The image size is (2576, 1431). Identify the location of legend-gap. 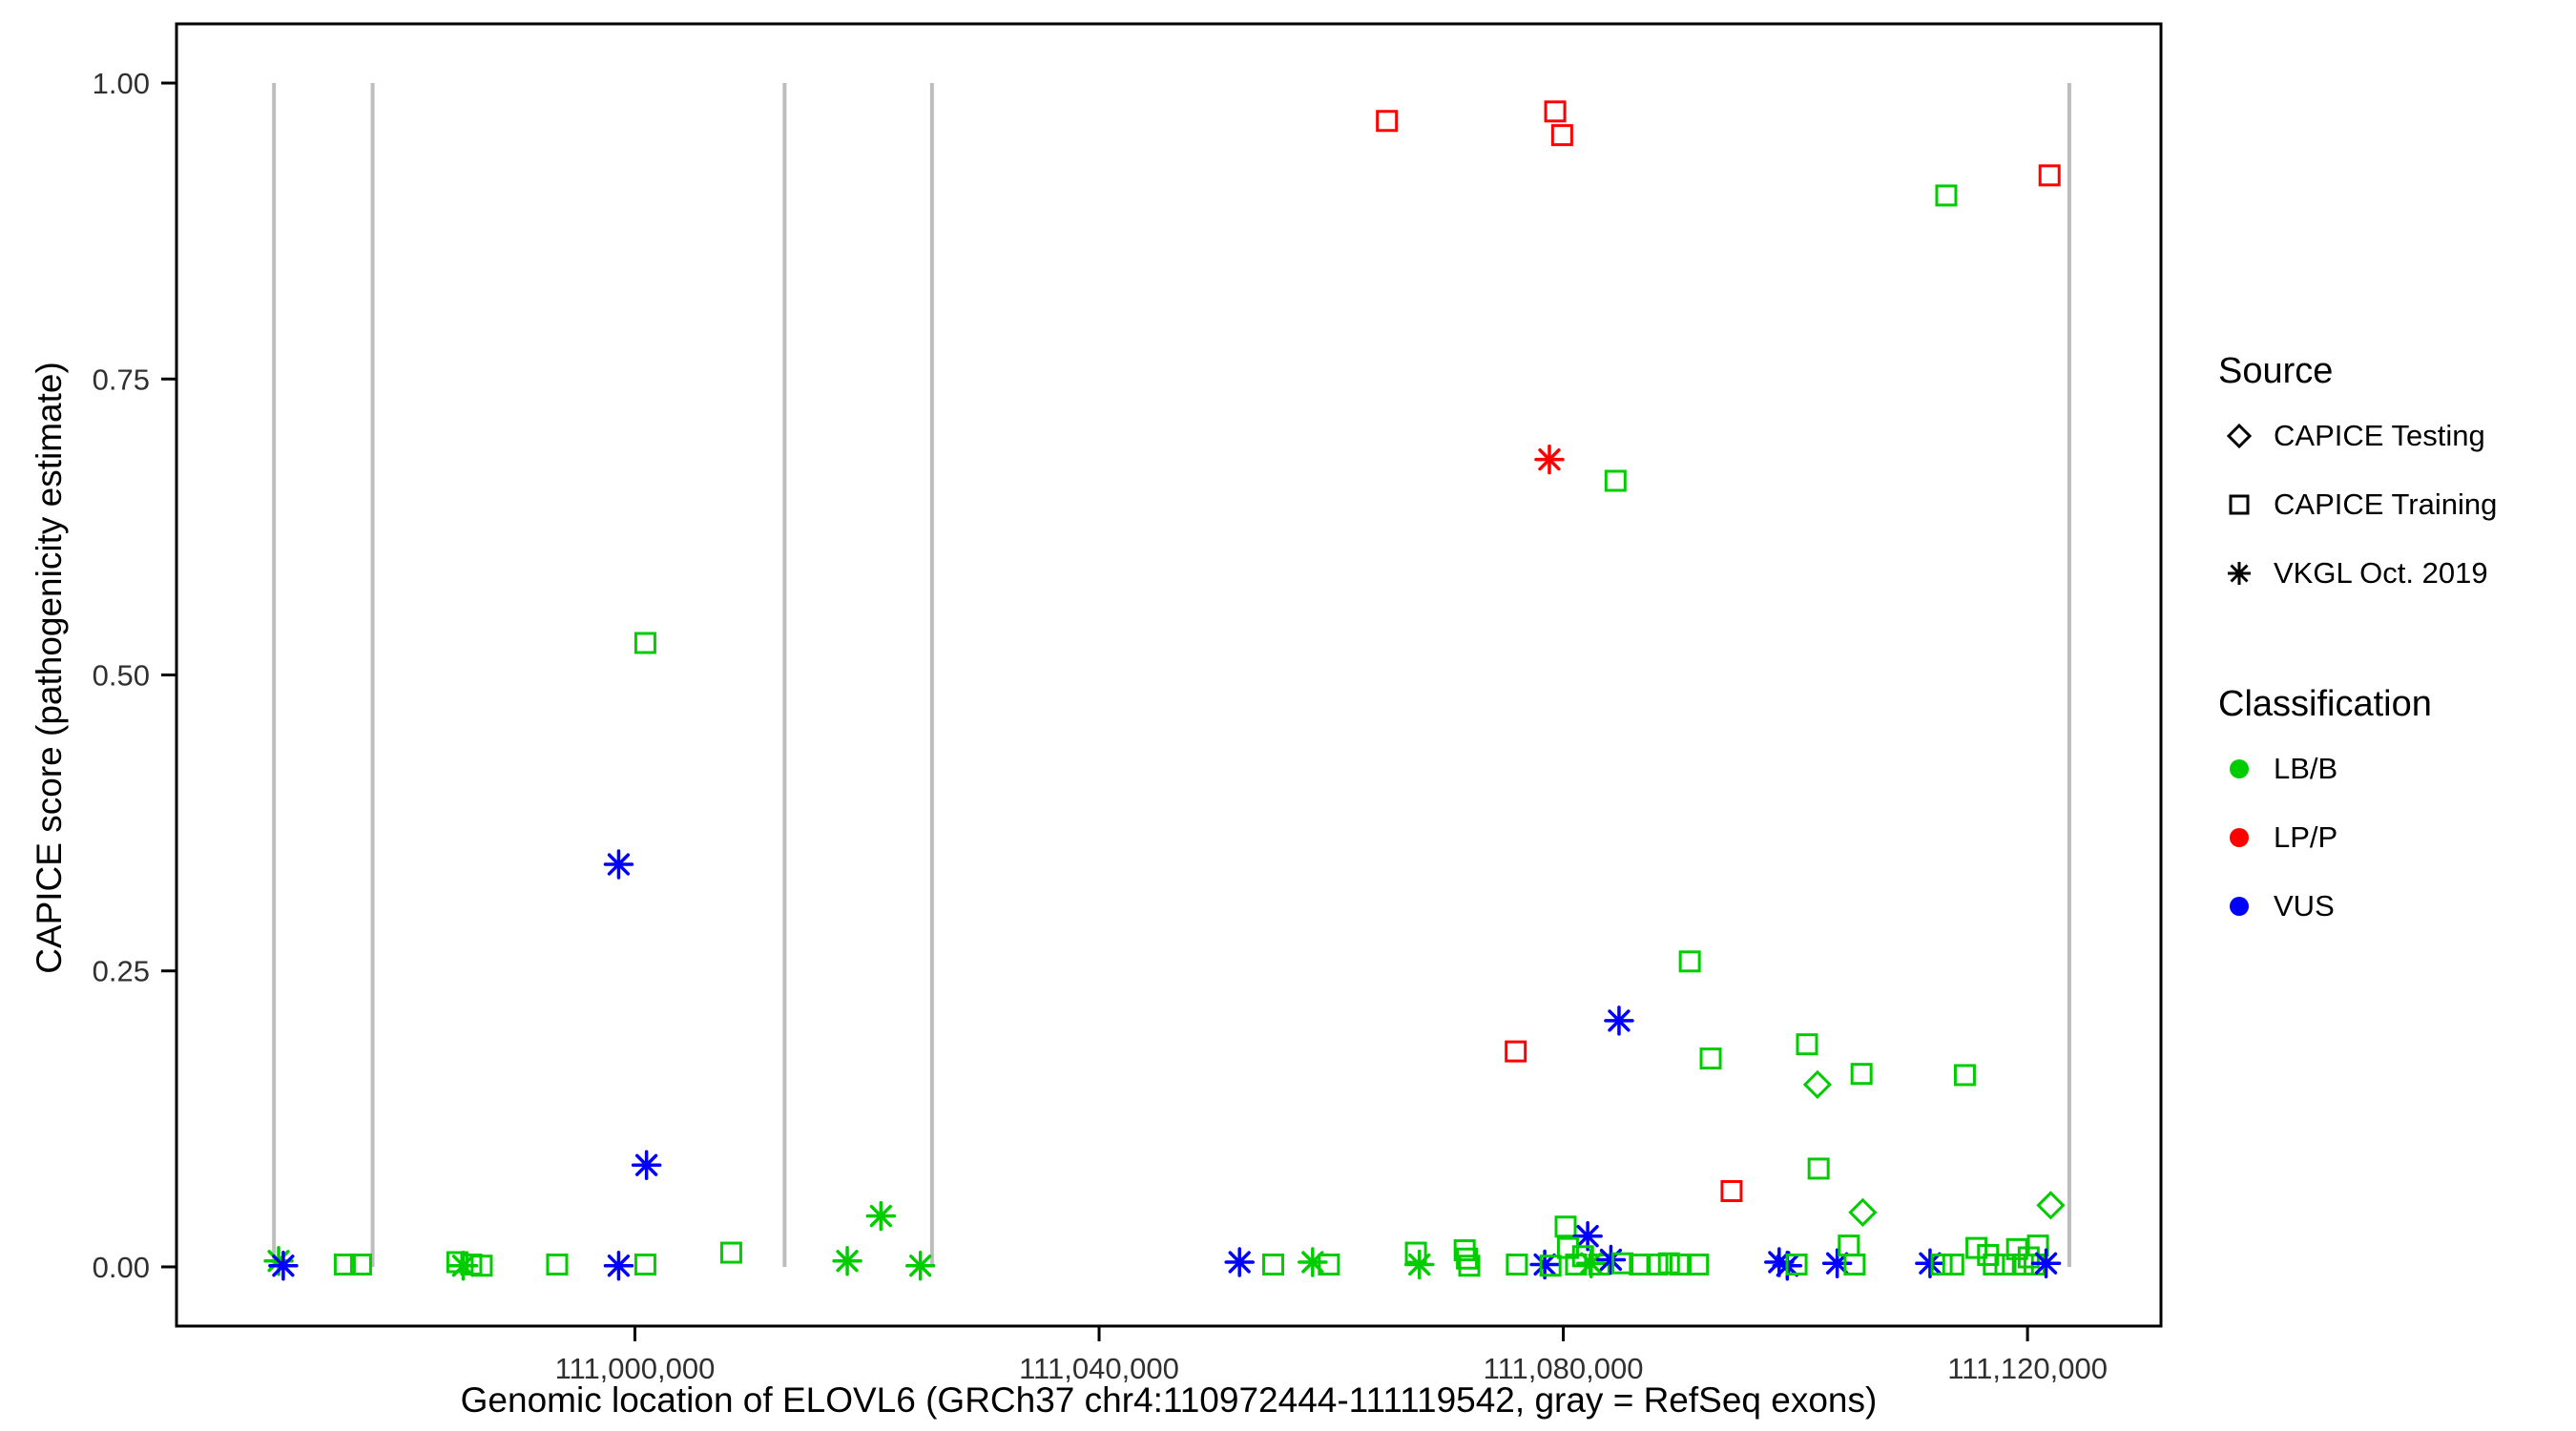
(2357, 652).